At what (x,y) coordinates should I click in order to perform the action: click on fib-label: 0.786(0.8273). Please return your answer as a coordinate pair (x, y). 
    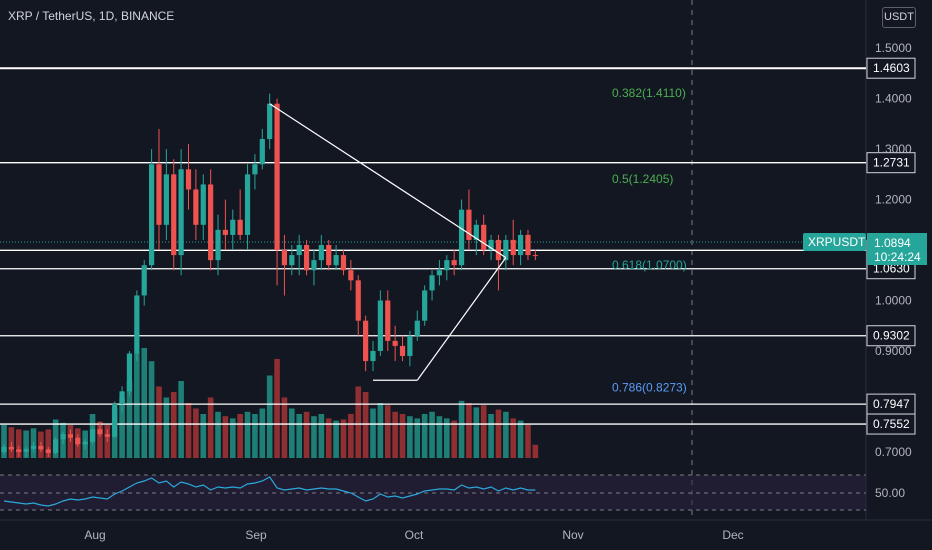
    Looking at the image, I should click on (649, 388).